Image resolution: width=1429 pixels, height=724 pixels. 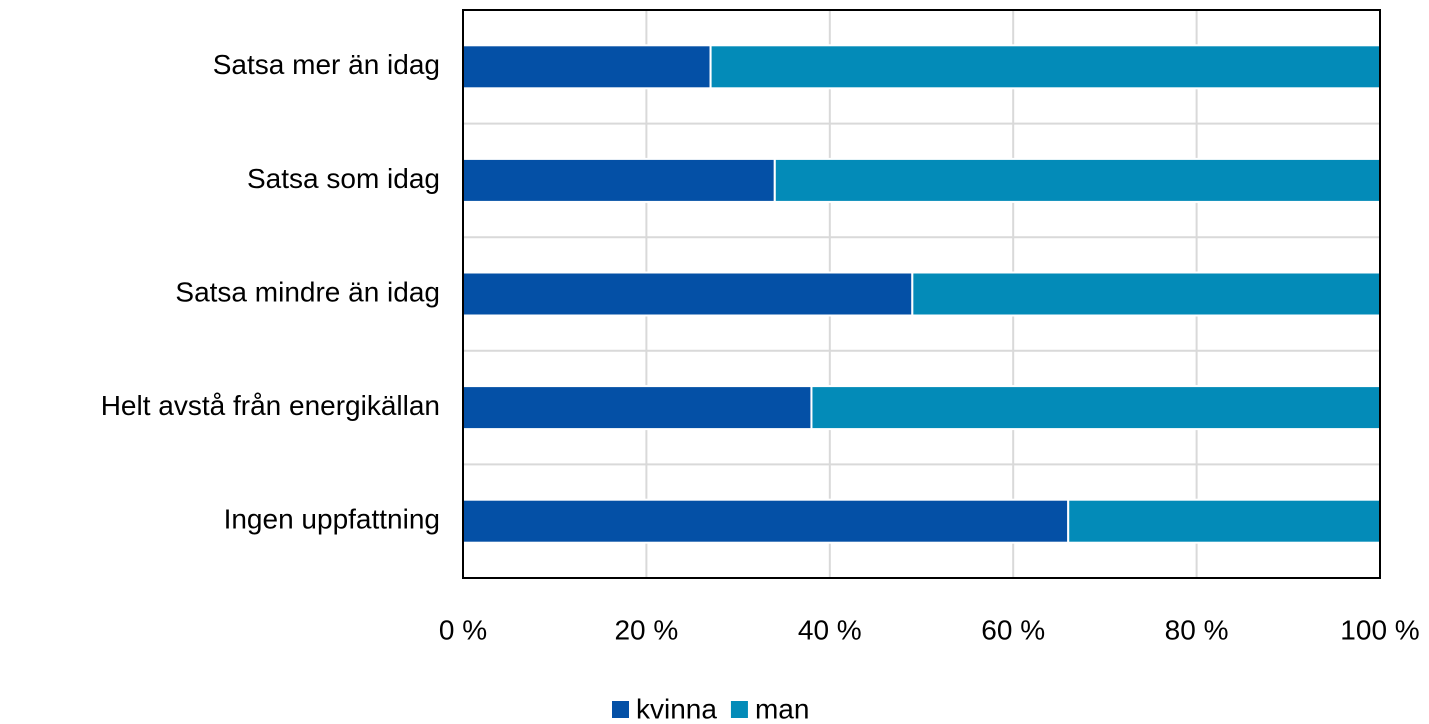 I want to click on y-tick-label: Satsa mer än idag, so click(x=326, y=64).